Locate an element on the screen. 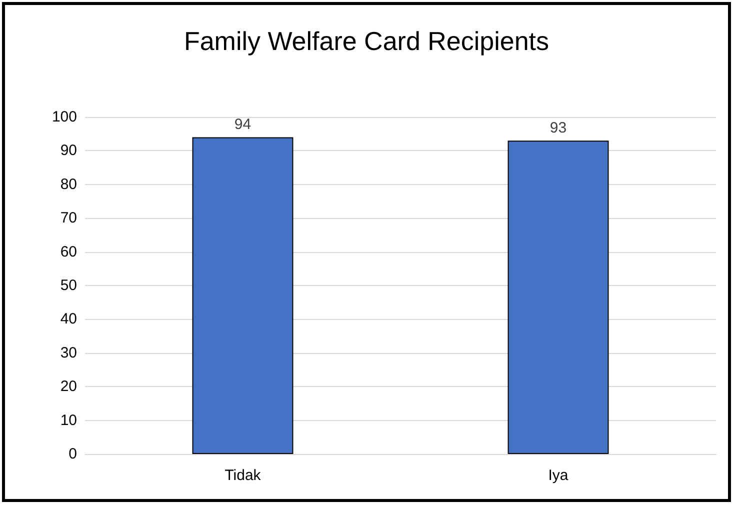  y-tick-label: 80 is located at coordinates (68, 184).